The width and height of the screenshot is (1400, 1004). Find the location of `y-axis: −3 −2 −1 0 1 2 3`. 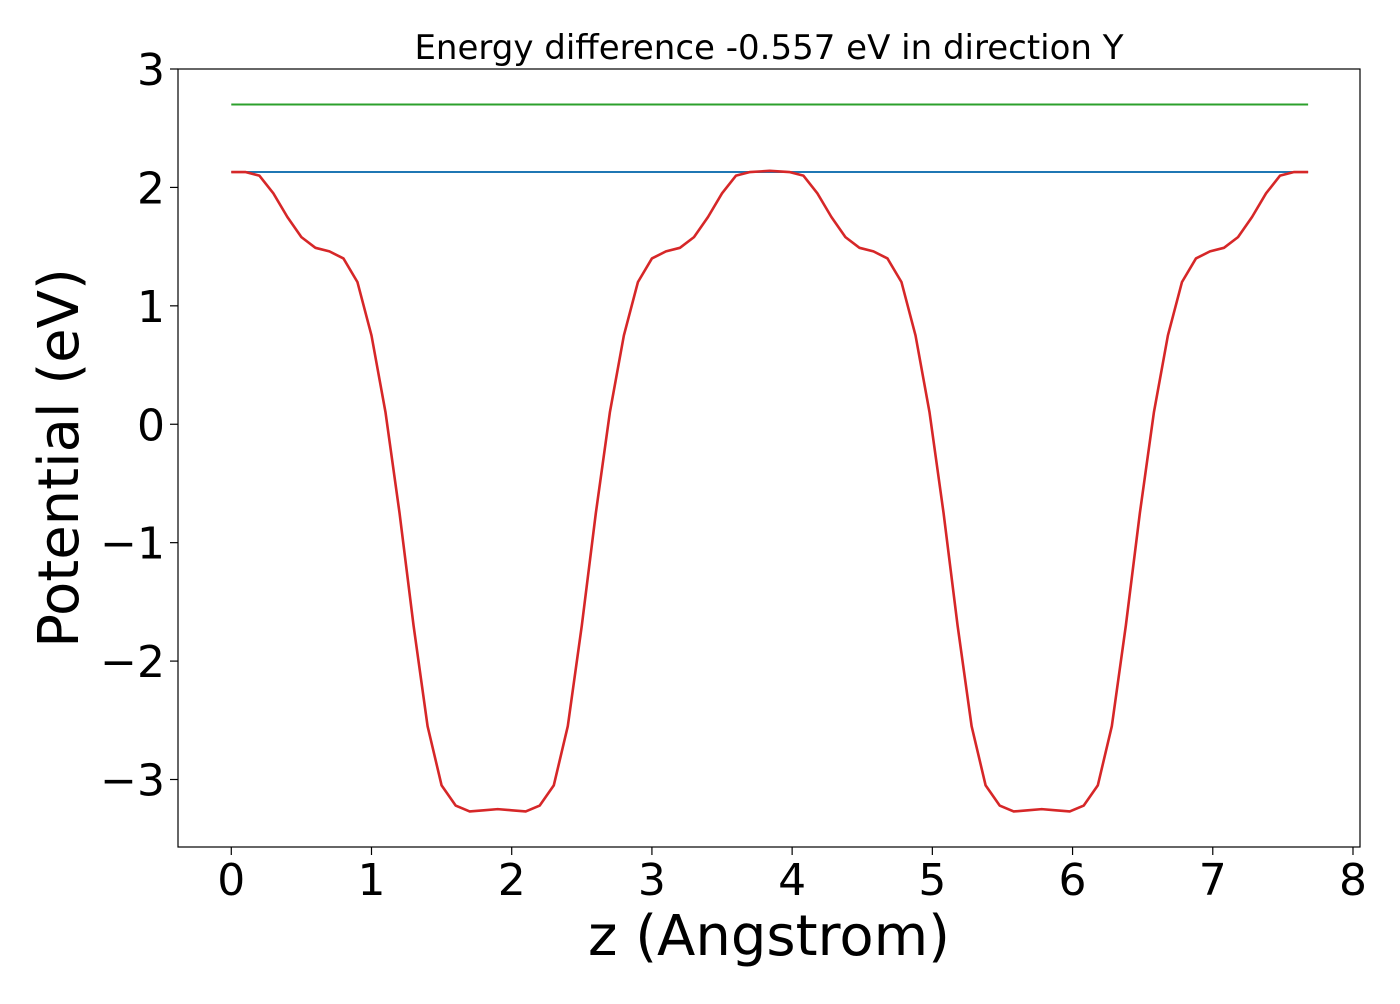

y-axis: −3 −2 −1 0 1 2 3 is located at coordinates (139, 426).